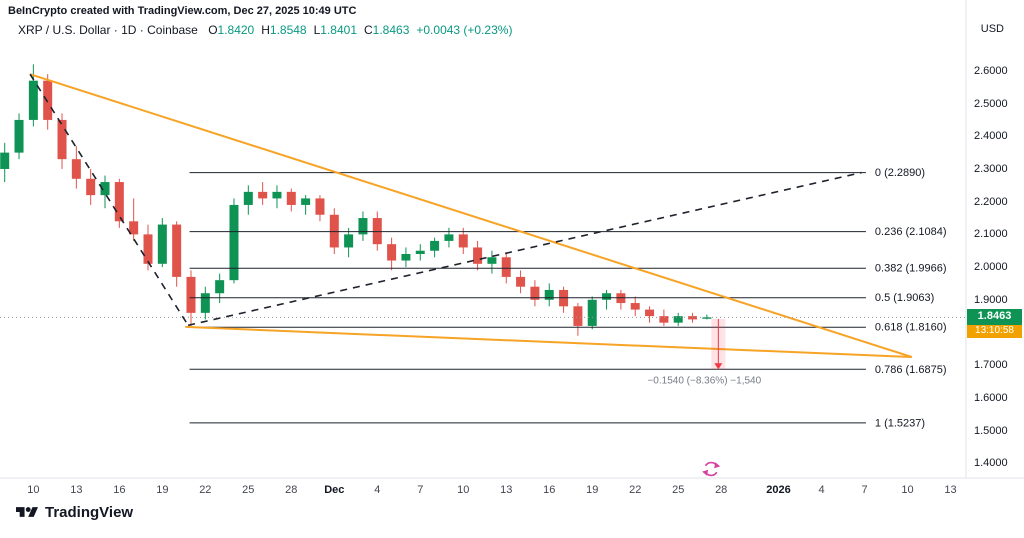 The image size is (1024, 538). Describe the element at coordinates (109, 199) in the screenshot. I see `dashed-decline-line` at that location.